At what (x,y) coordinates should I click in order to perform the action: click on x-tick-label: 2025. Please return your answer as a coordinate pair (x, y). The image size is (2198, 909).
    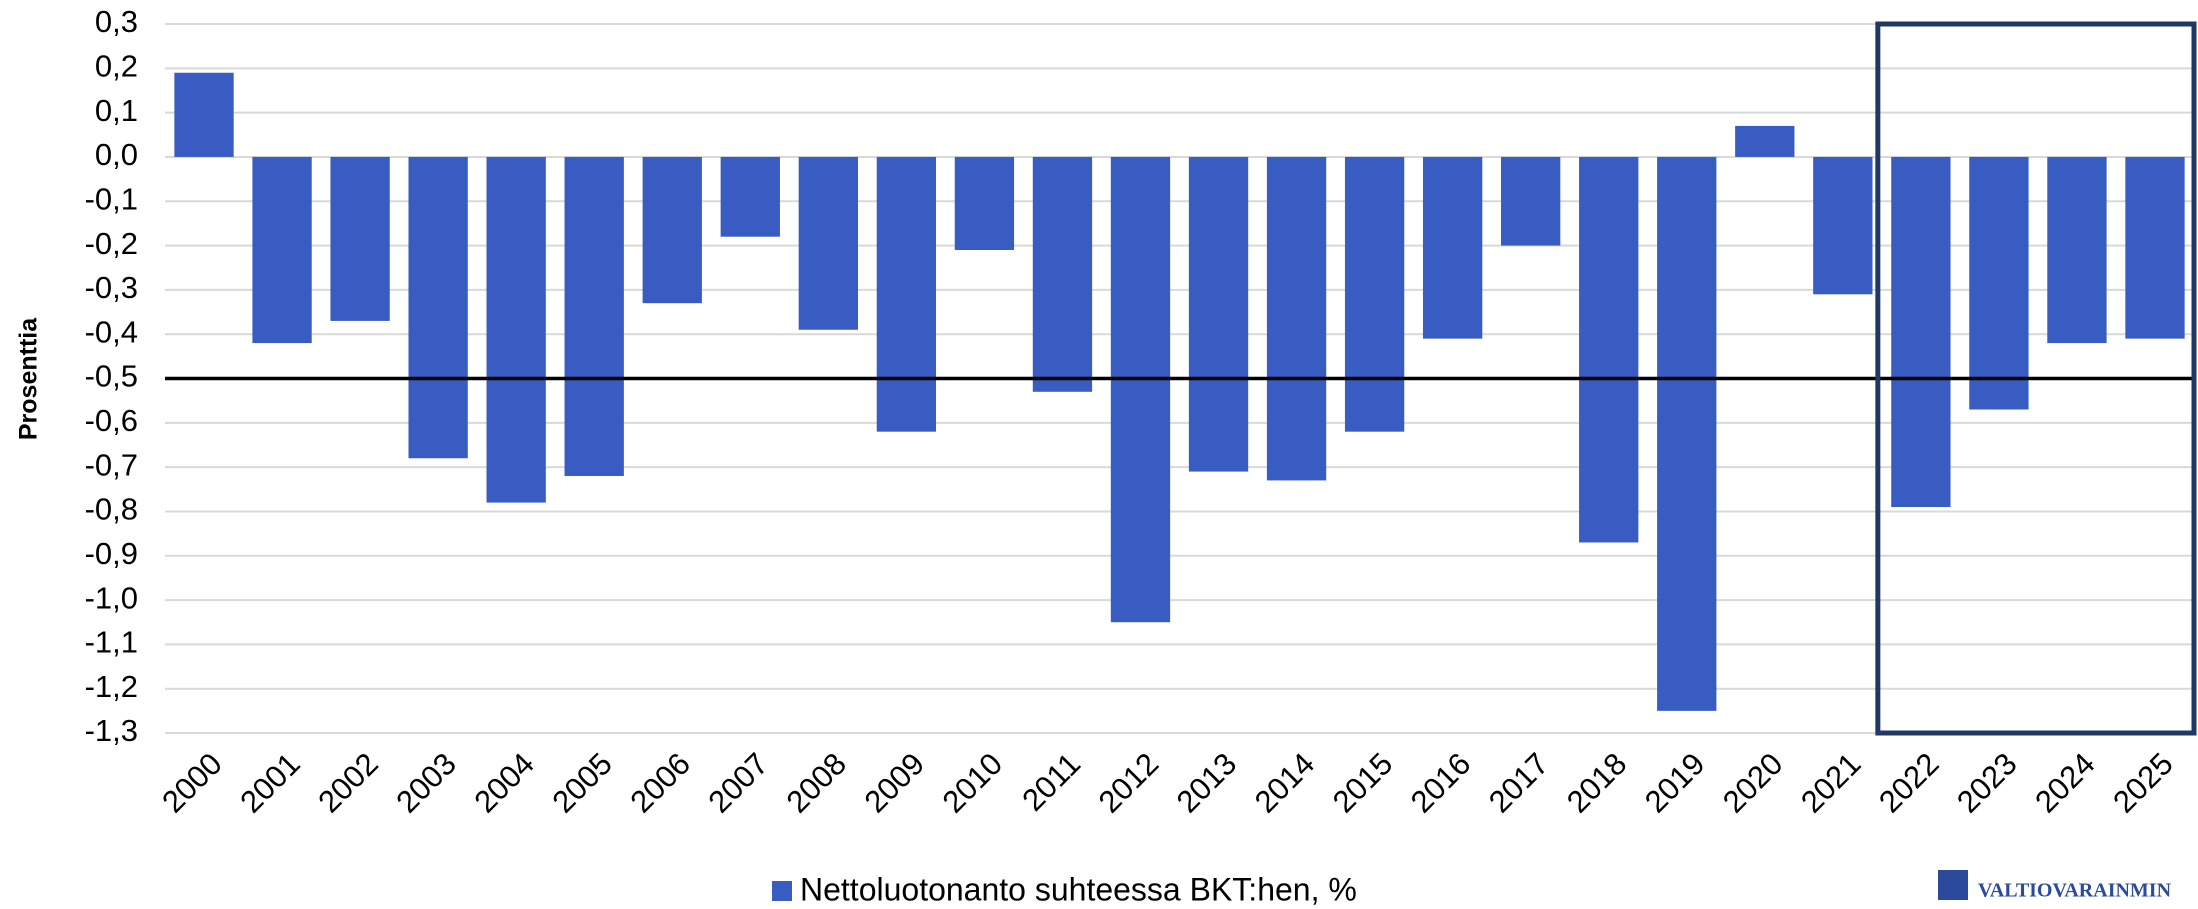
    Looking at the image, I should click on (2143, 783).